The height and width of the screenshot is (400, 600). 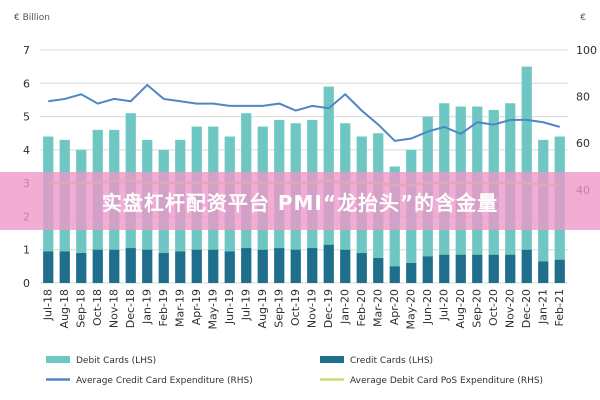 I want to click on x-tick-label: Apr-19, so click(x=196, y=307).